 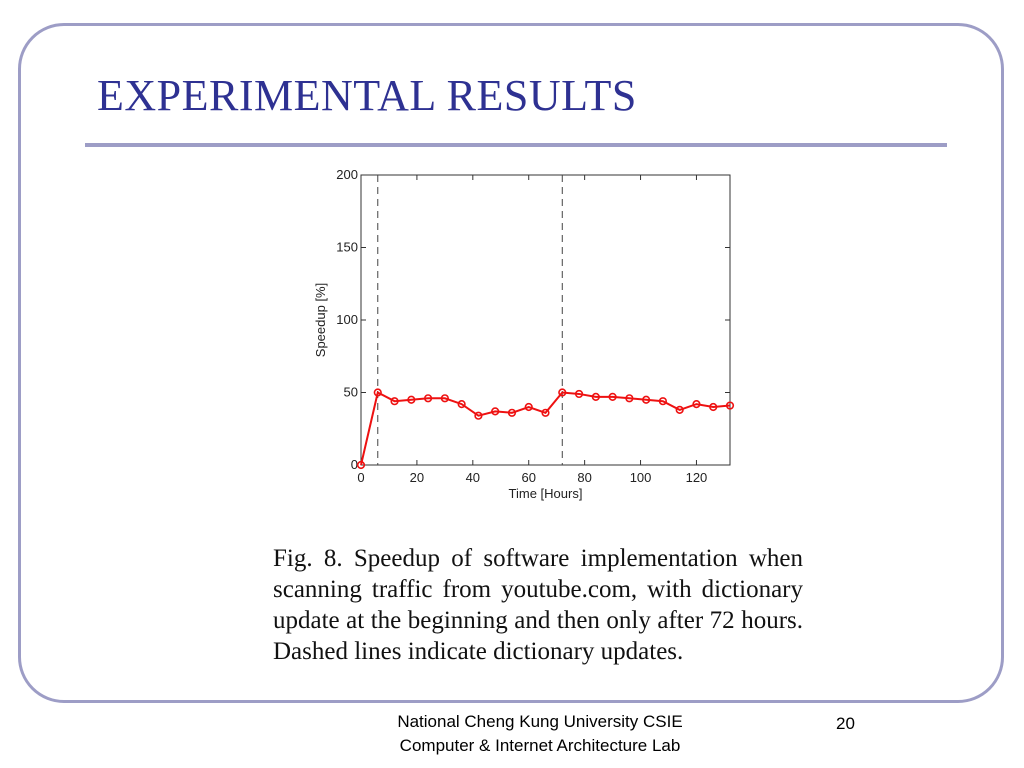 I want to click on x-tick-label: 60, so click(x=528, y=477).